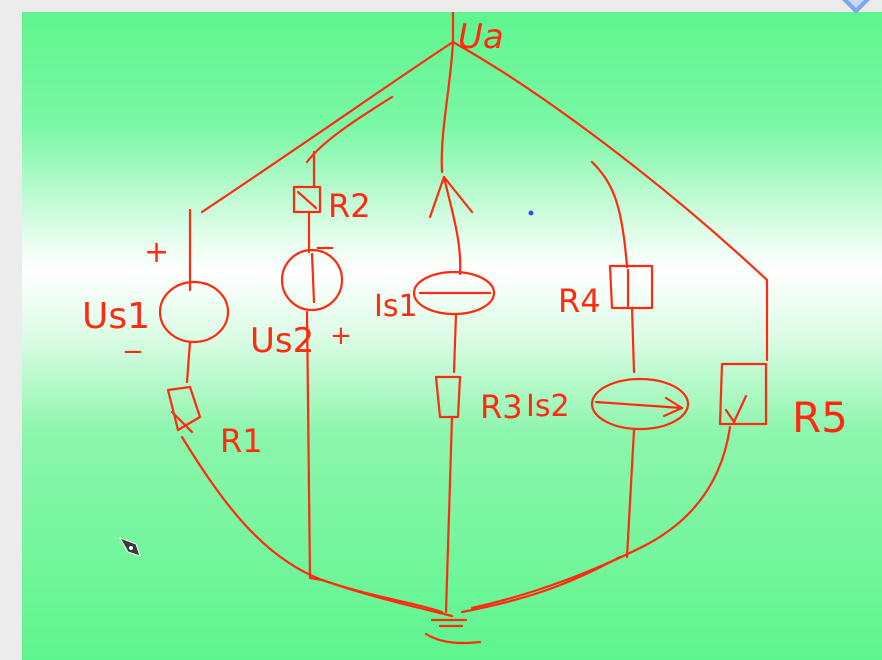 This screenshot has width=882, height=660. I want to click on wire-bottom-node, so click(387, 598).